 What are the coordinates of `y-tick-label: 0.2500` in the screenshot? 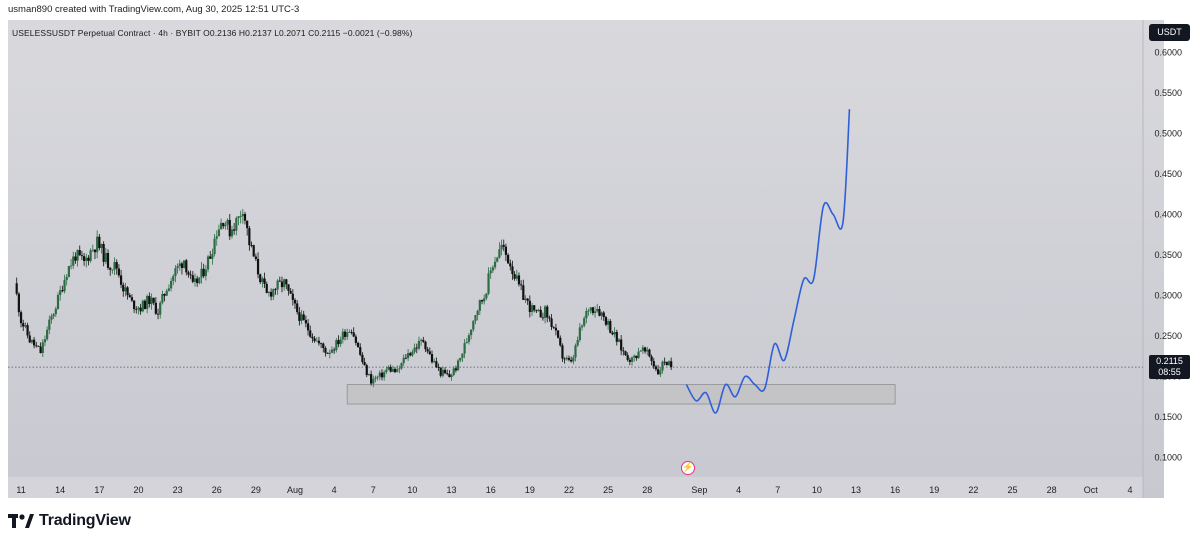 It's located at (1168, 336).